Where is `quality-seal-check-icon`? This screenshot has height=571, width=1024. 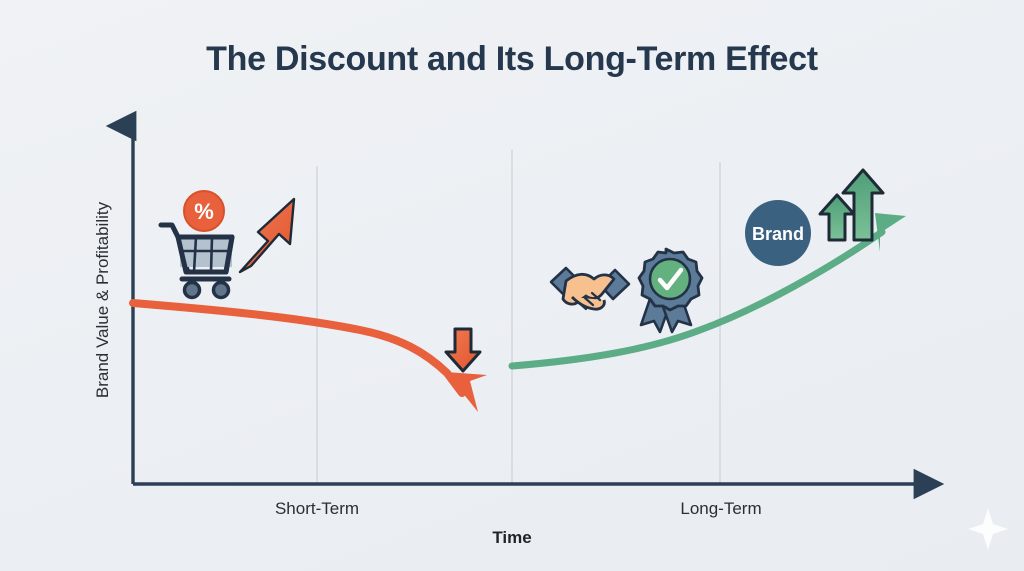 quality-seal-check-icon is located at coordinates (670, 290).